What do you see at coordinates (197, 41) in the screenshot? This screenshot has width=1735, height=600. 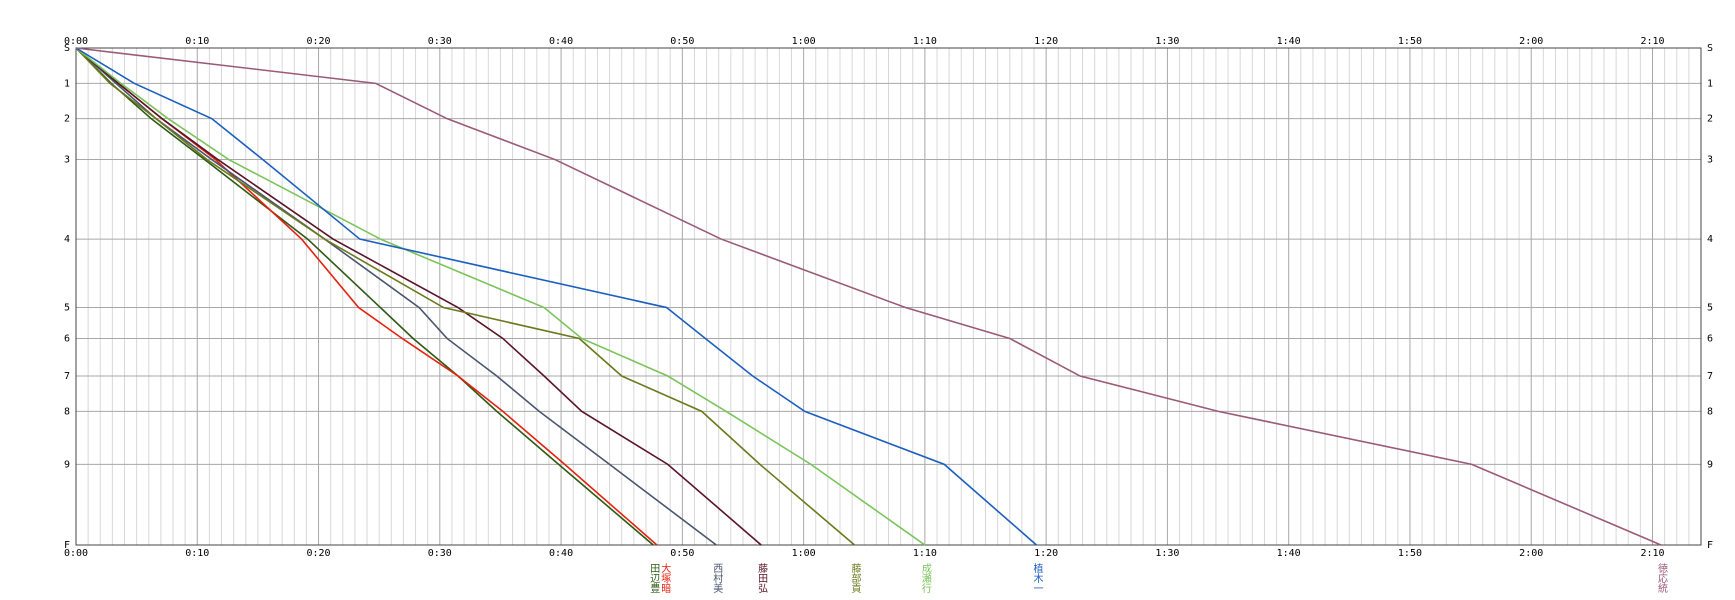 I see `x-tick-label-top: 0:10` at bounding box center [197, 41].